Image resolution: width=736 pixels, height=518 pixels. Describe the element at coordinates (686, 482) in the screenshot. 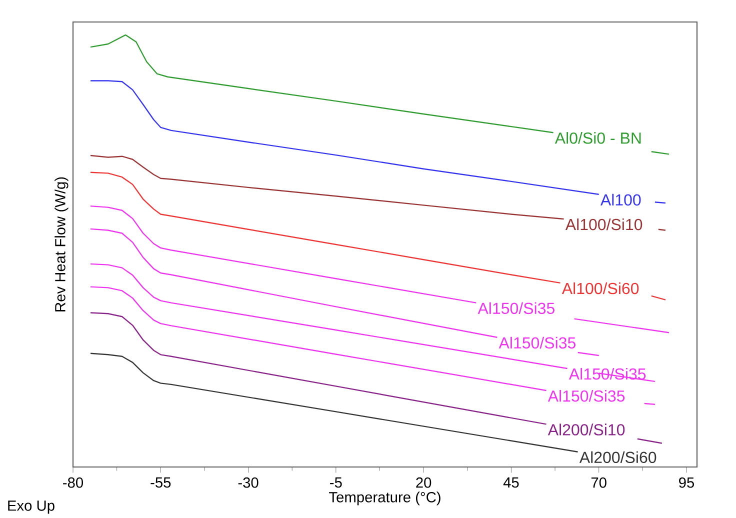

I see `x-tick-label: 95` at that location.